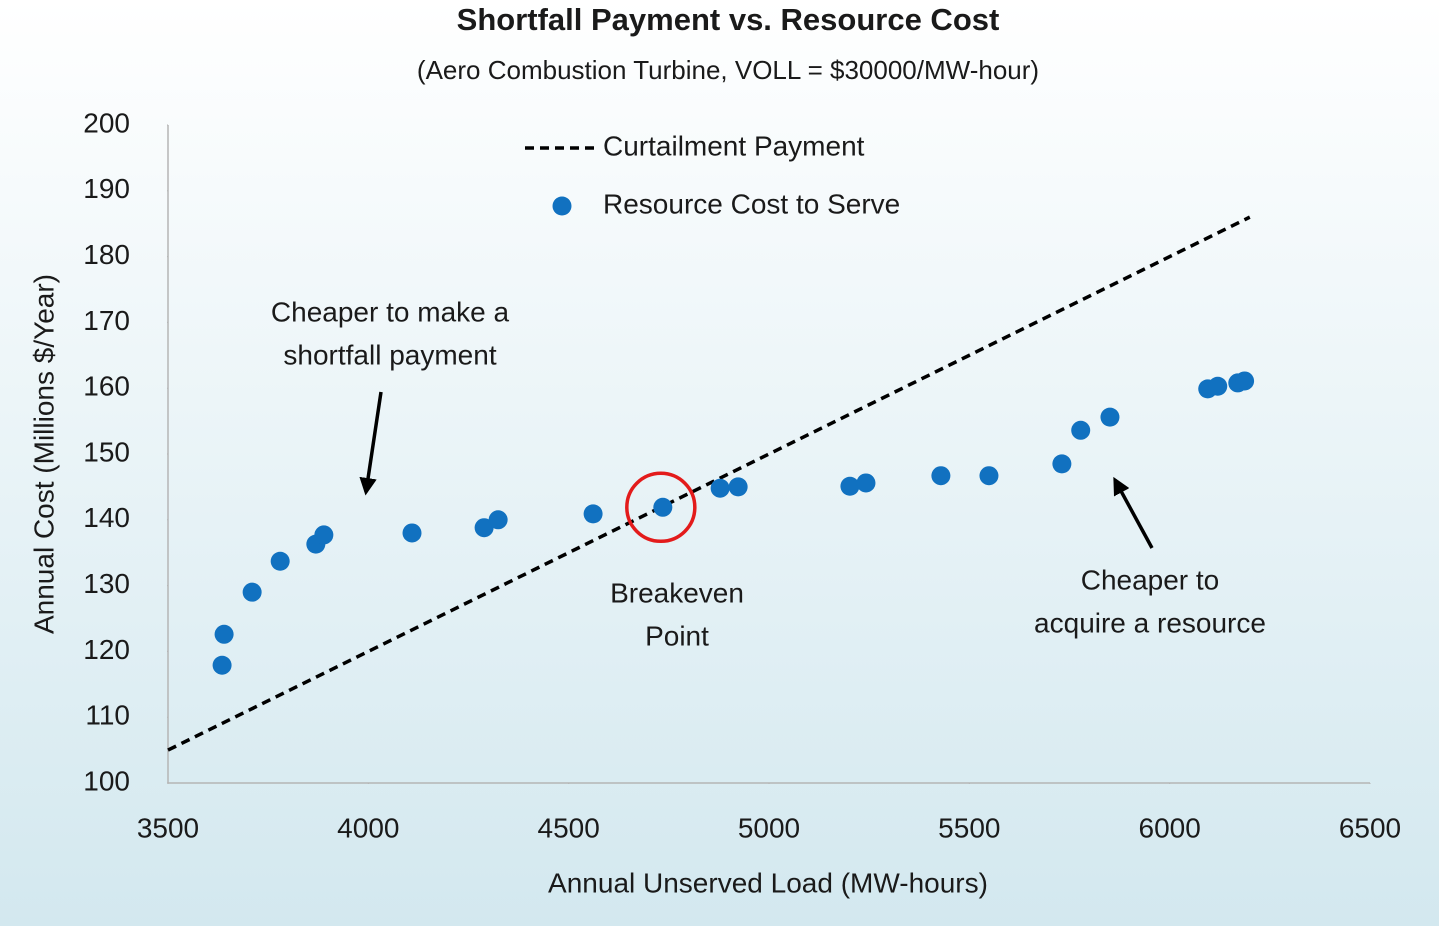 This screenshot has height=926, width=1439. What do you see at coordinates (1150, 622) in the screenshot?
I see `annotation: acquire a resource` at bounding box center [1150, 622].